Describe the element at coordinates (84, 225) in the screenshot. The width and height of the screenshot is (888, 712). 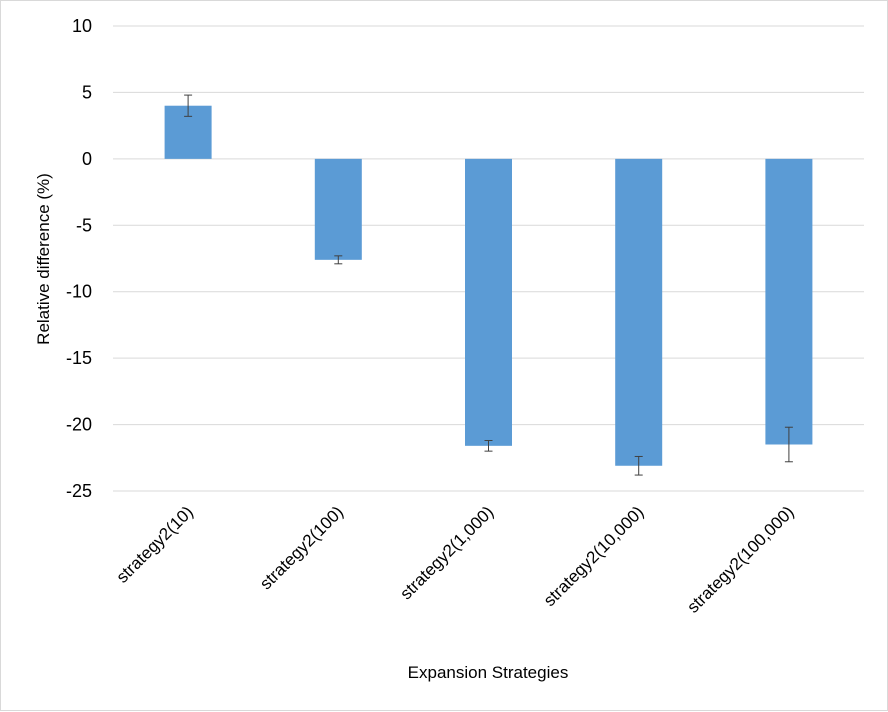
I see `y-tick-label: -5` at that location.